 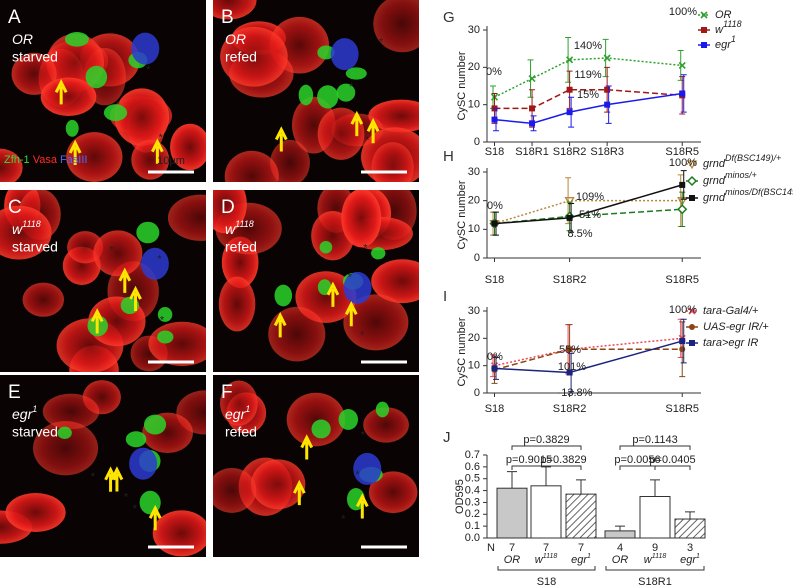 I want to click on genotype-base: egr, so click(x=236, y=414).